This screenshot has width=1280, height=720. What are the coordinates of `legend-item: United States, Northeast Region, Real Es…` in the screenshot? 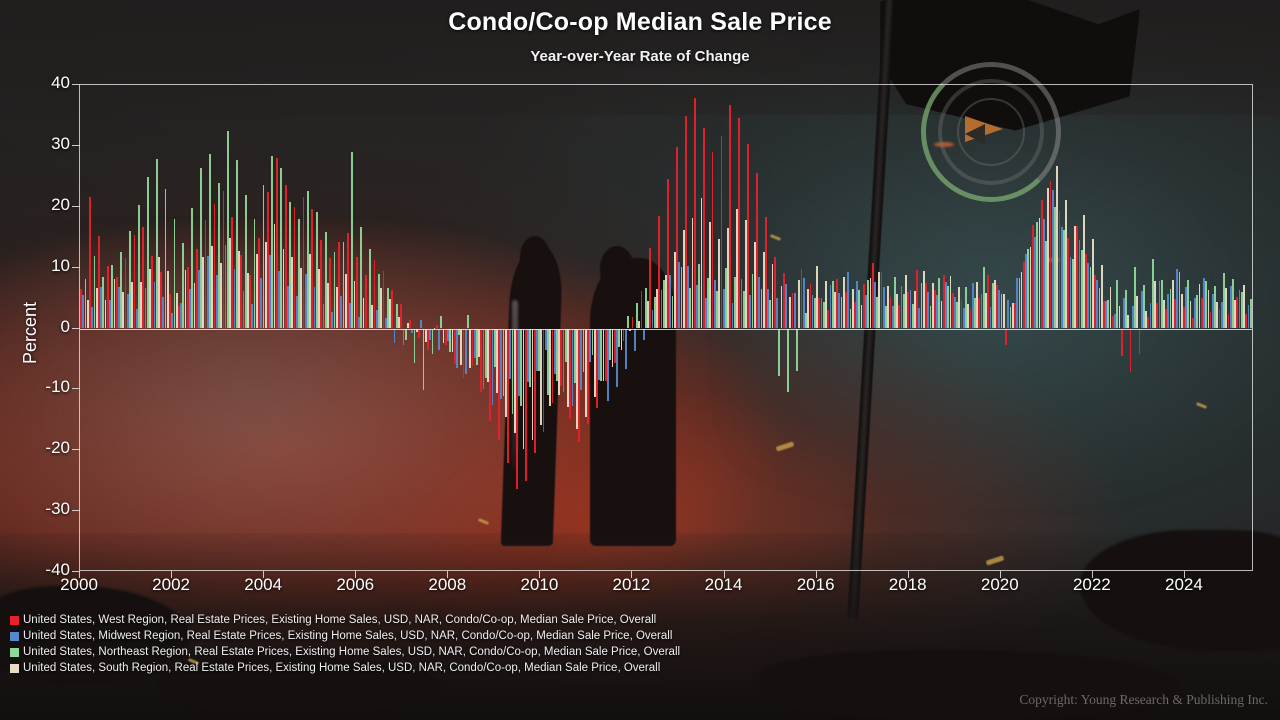 It's located at (345, 652).